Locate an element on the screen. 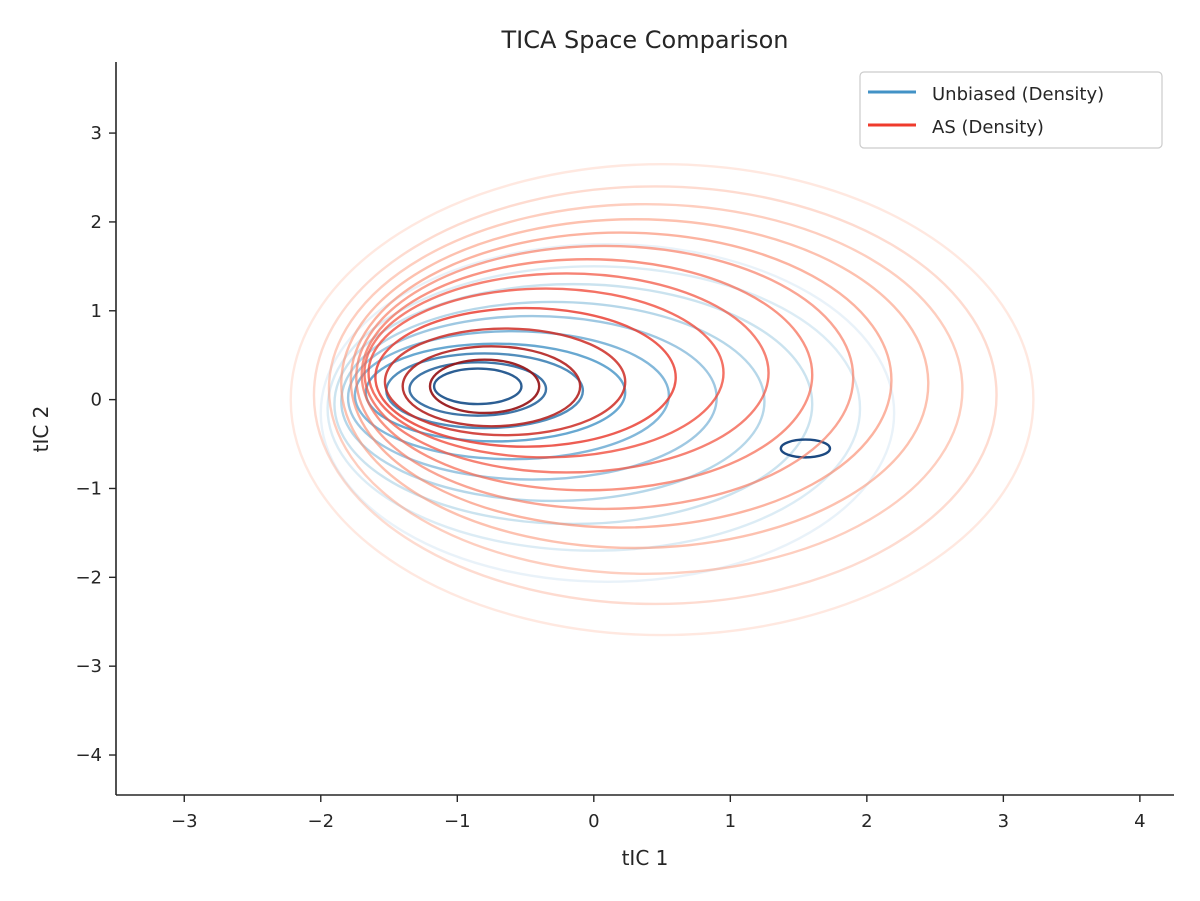  y-tick-label: 0 is located at coordinates (96, 400).